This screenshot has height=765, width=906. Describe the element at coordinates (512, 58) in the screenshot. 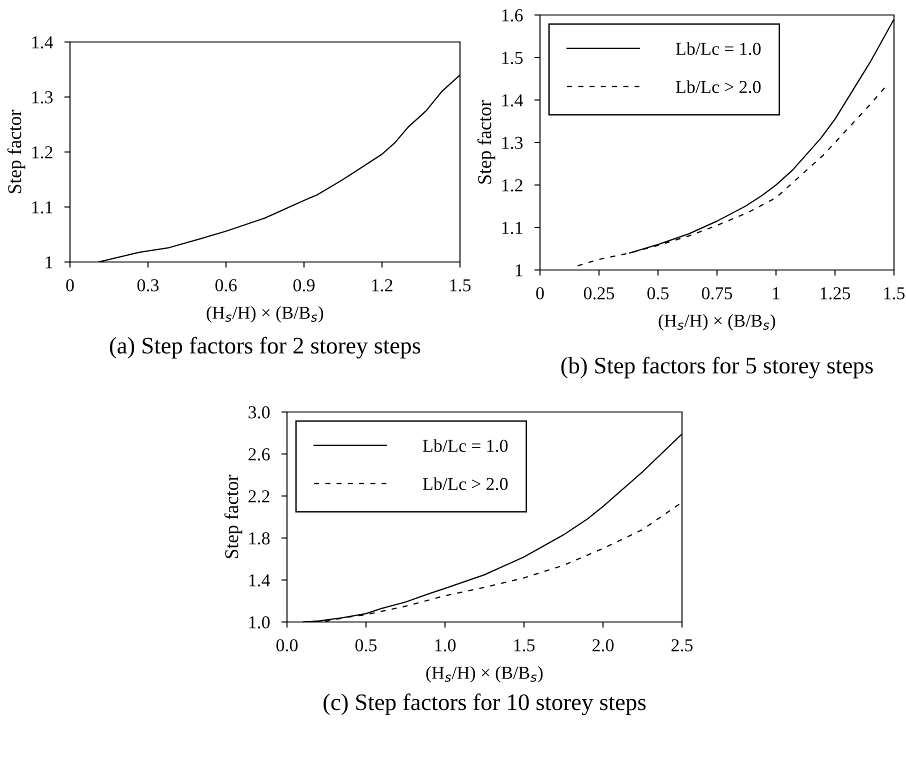

I see `y-tick-label: 1.5` at that location.